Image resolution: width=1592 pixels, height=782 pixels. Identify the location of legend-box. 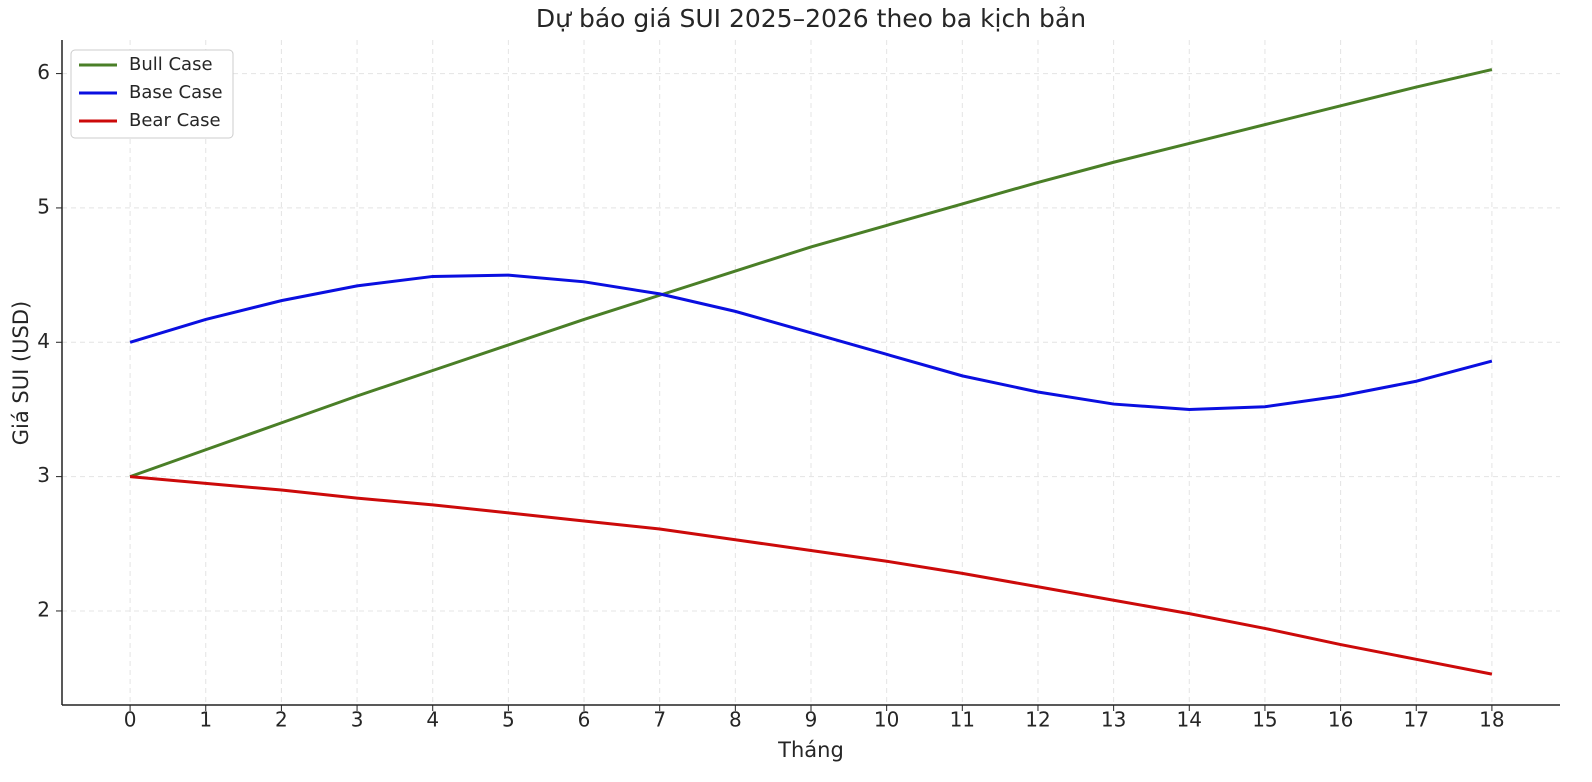
(152, 94).